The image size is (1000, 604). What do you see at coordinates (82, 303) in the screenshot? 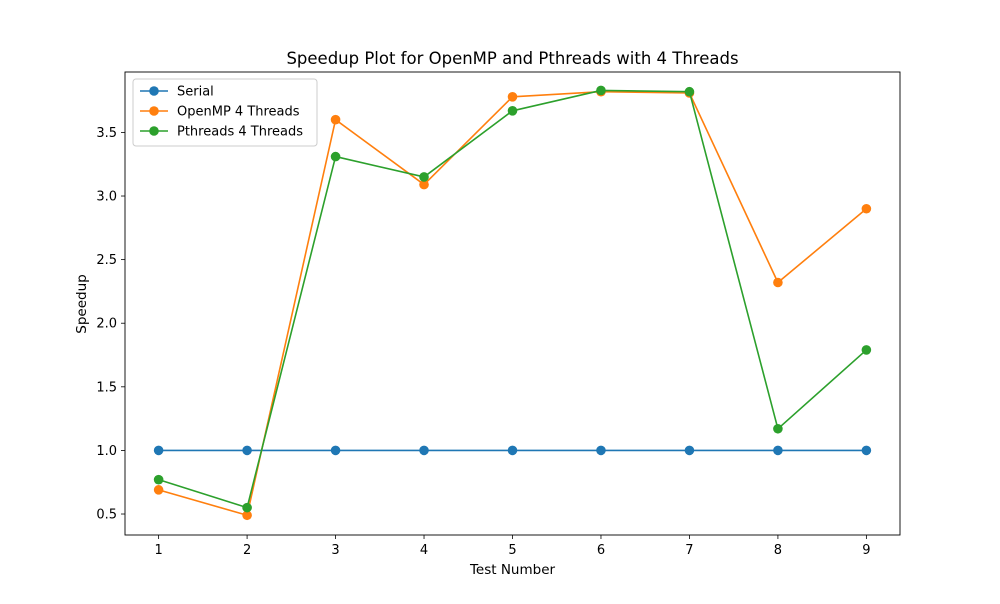
I see `y-axis-label: Speedup` at bounding box center [82, 303].